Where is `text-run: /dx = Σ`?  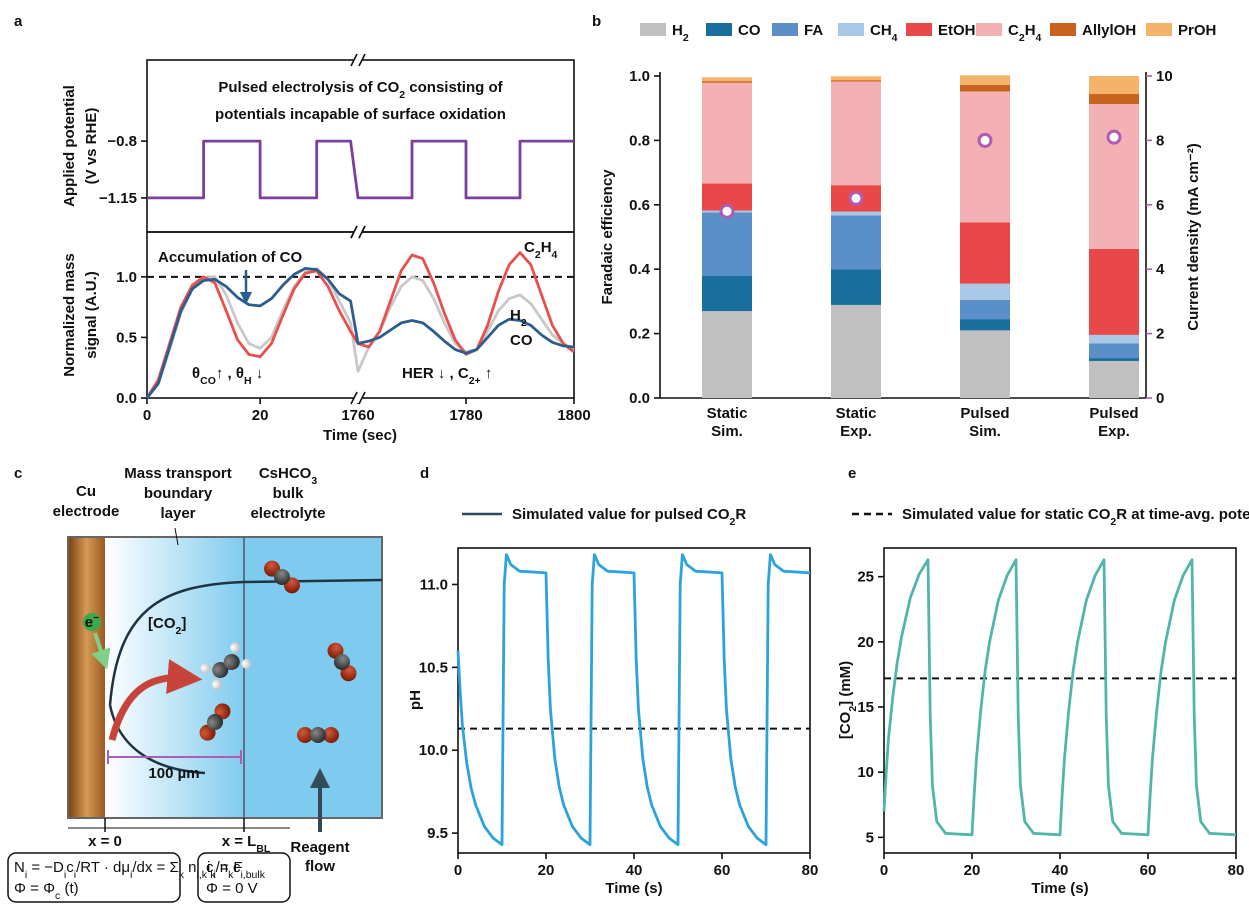 text-run: /dx = Σ is located at coordinates (155, 867).